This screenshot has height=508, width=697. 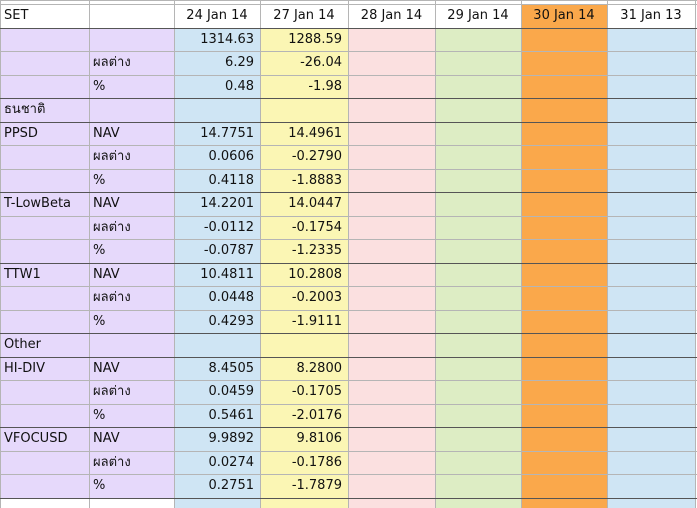 I want to click on fund-name: VFOCUSD, so click(x=36, y=438).